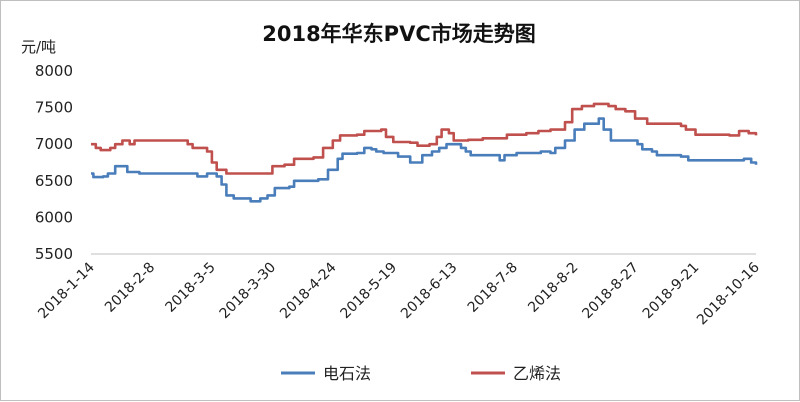 Image resolution: width=800 pixels, height=402 pixels. What do you see at coordinates (54, 71) in the screenshot?
I see `y-tick-label: 8000` at bounding box center [54, 71].